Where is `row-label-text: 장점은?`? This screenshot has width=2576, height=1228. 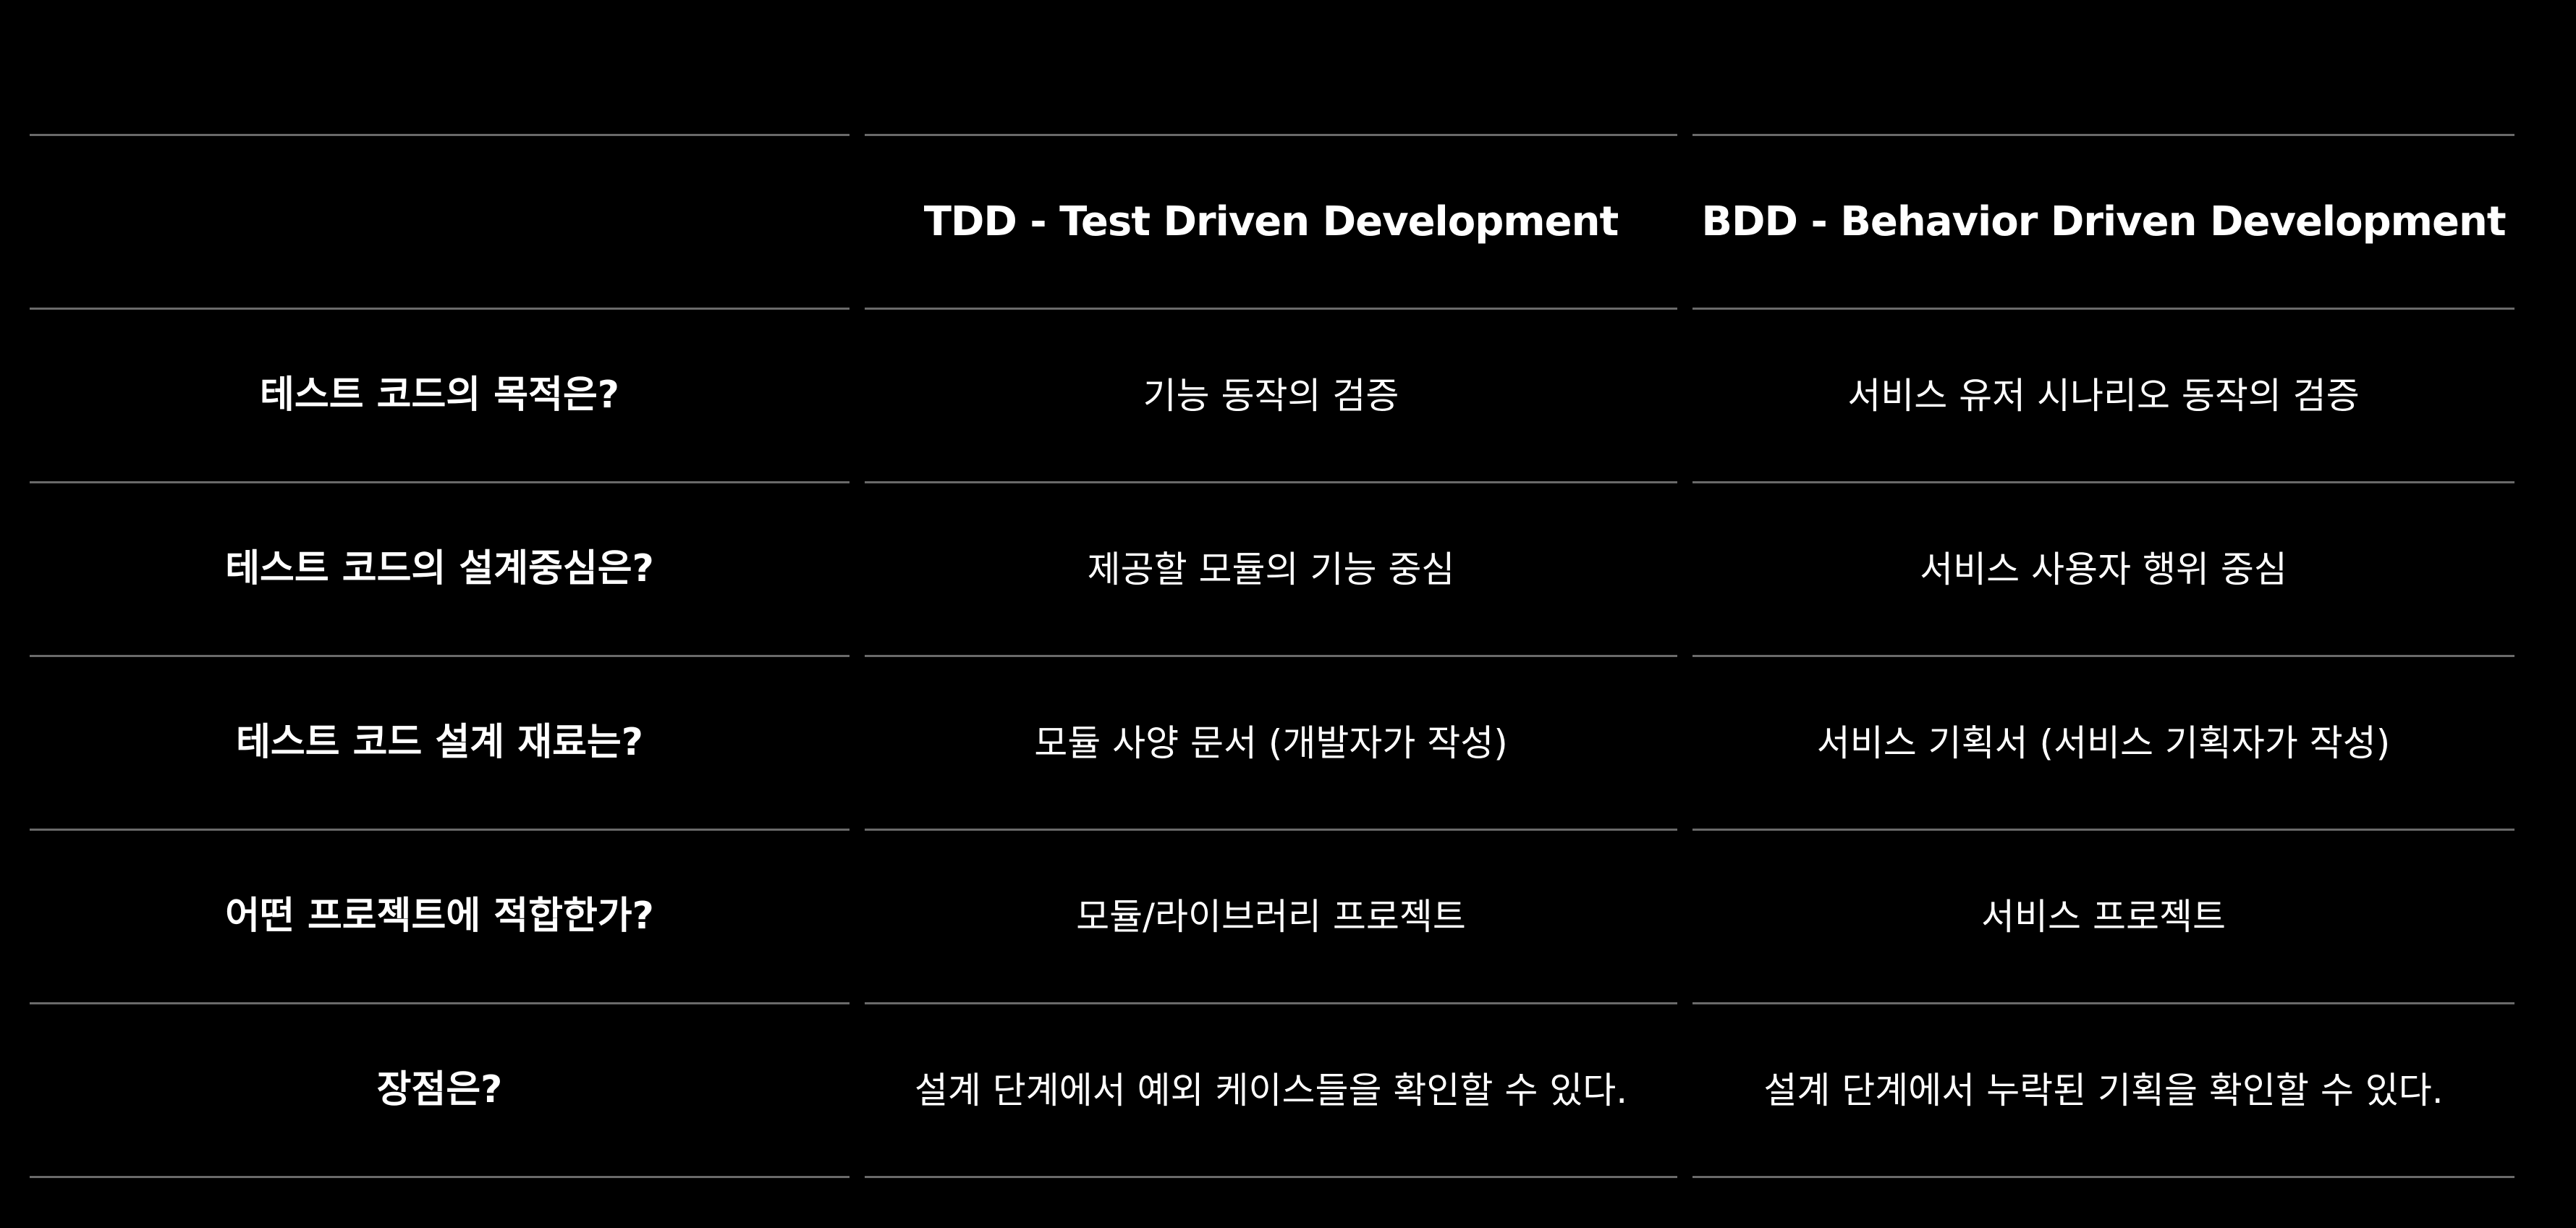 row-label-text: 장점은? is located at coordinates (439, 1090).